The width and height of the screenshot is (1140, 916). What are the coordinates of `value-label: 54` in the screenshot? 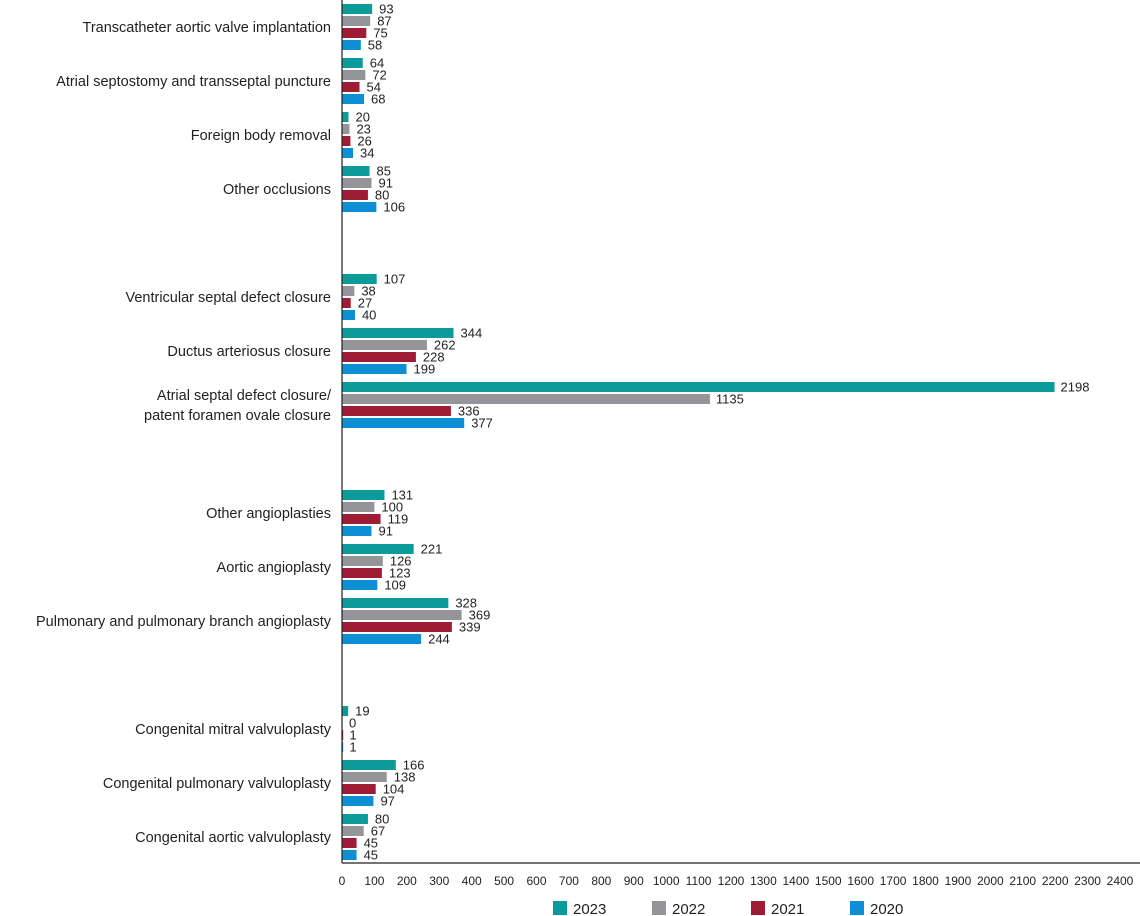 It's located at (374, 87).